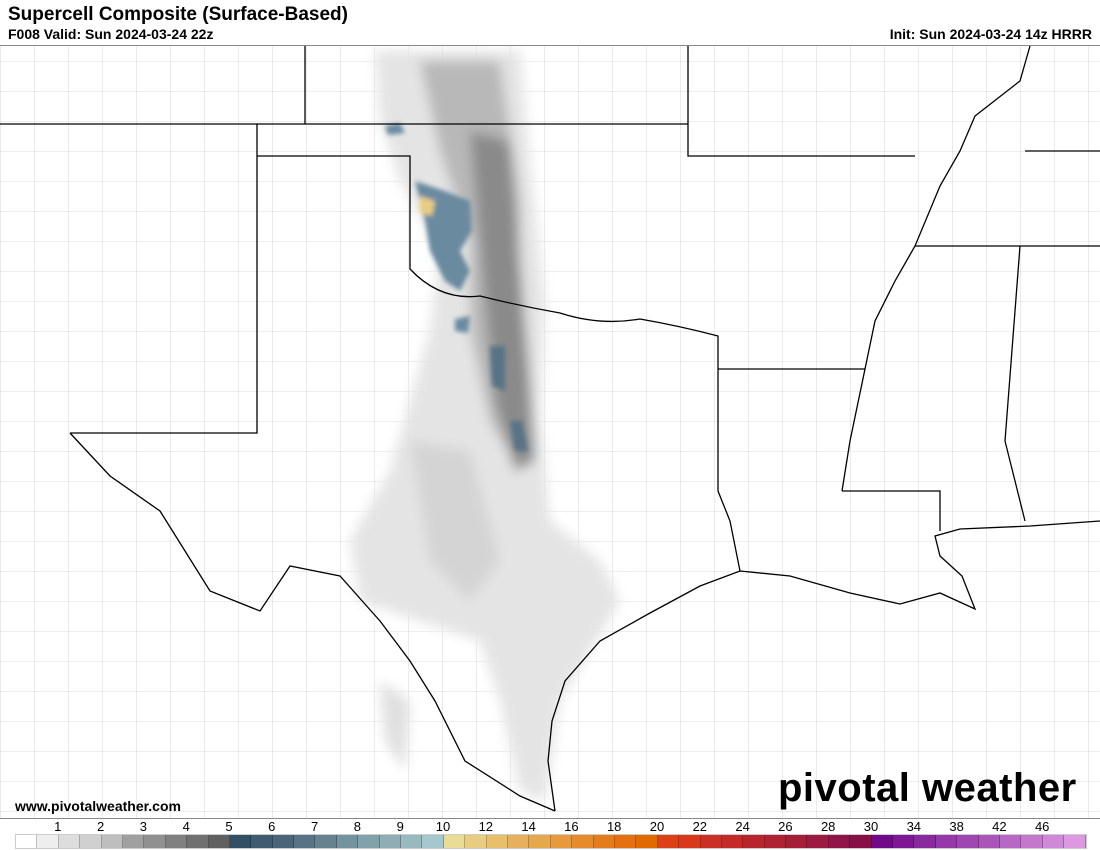 The height and width of the screenshot is (850, 1100). I want to click on colorbar-tick-label: 3, so click(143, 826).